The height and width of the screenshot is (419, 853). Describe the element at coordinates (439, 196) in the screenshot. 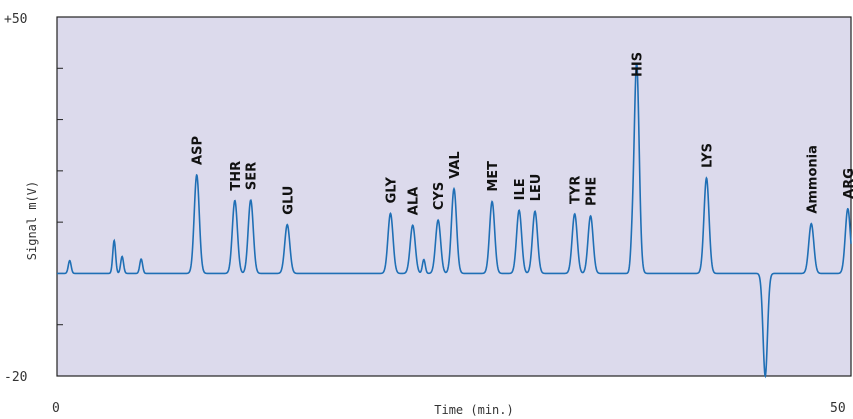

I see `peak-label-cys: CYS` at that location.